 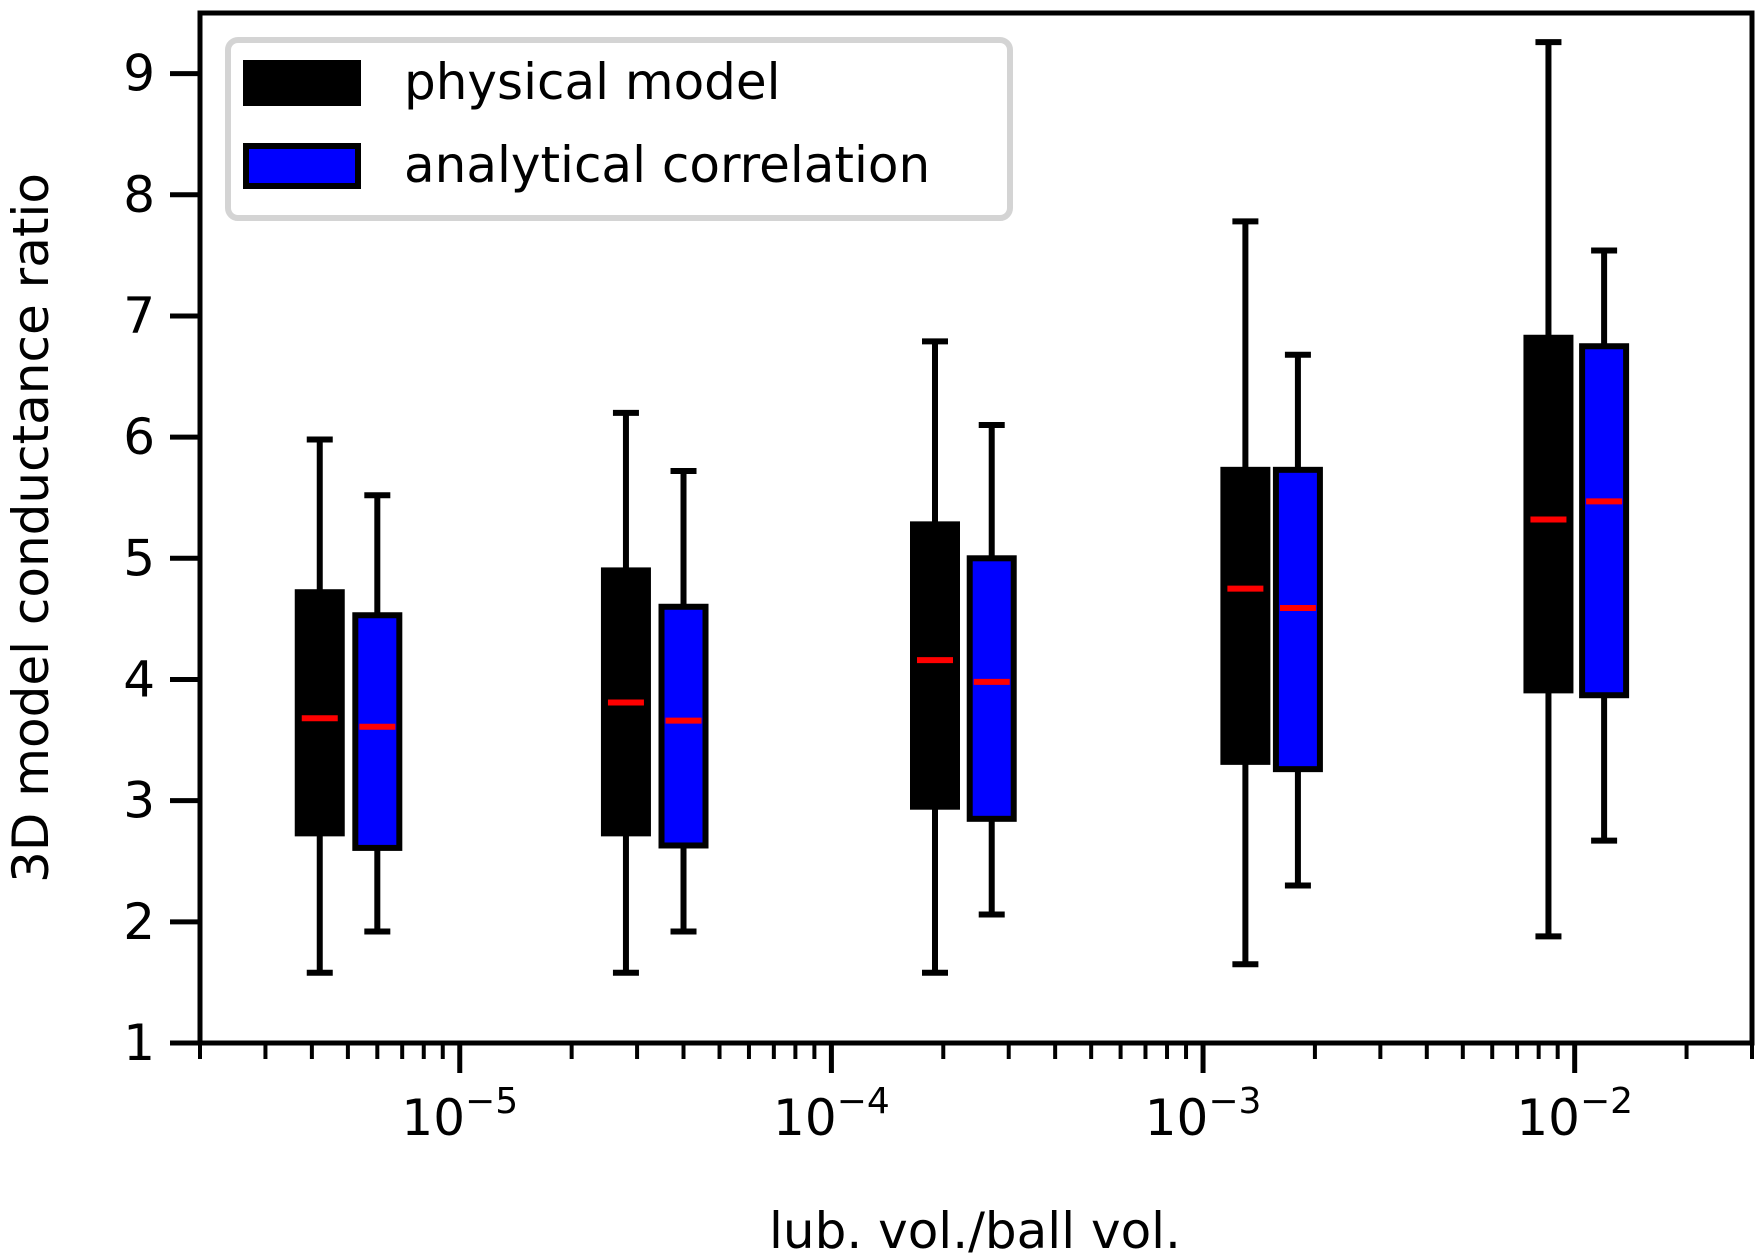 I want to click on y-tick-label: 4, so click(x=139, y=679).